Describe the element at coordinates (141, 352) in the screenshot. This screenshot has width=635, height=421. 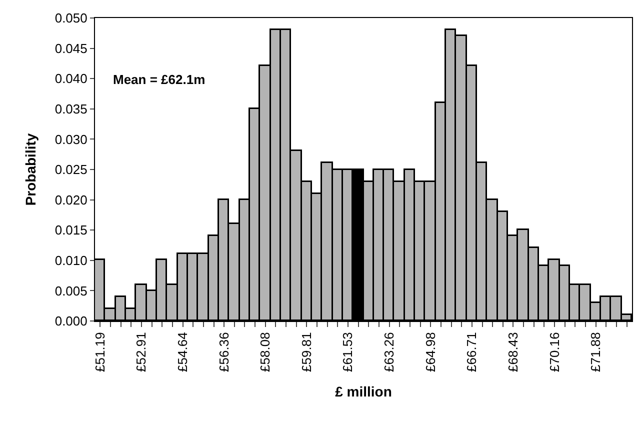
I see `x-tick-label: £52.91` at that location.